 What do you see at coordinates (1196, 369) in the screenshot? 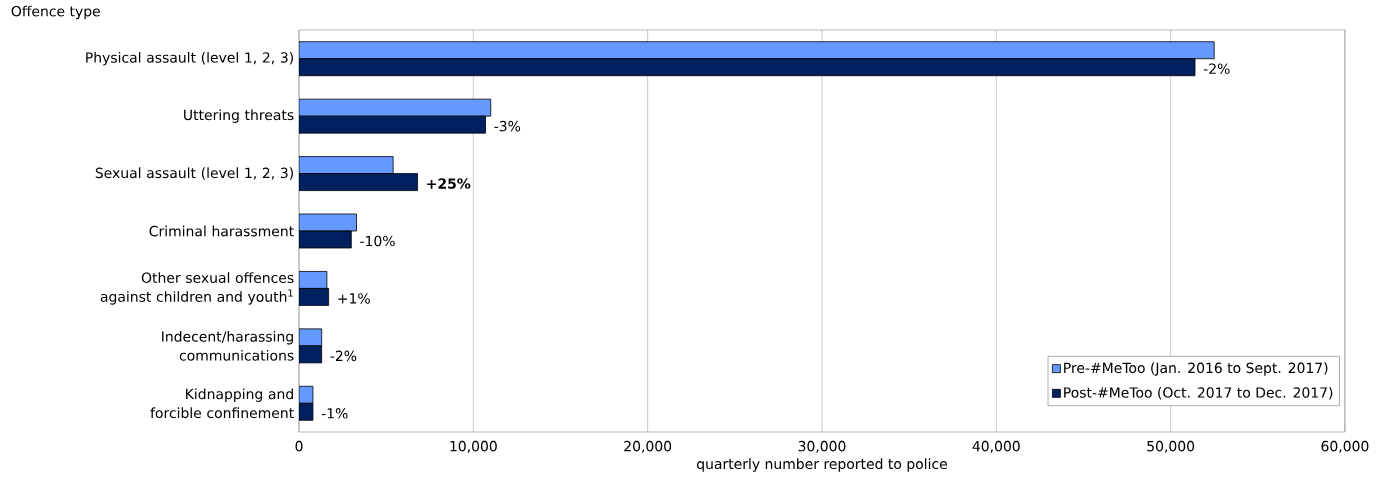
I see `legend-label: Pre-#MeToo (Jan. 2016 to Sept. 2017)` at bounding box center [1196, 369].